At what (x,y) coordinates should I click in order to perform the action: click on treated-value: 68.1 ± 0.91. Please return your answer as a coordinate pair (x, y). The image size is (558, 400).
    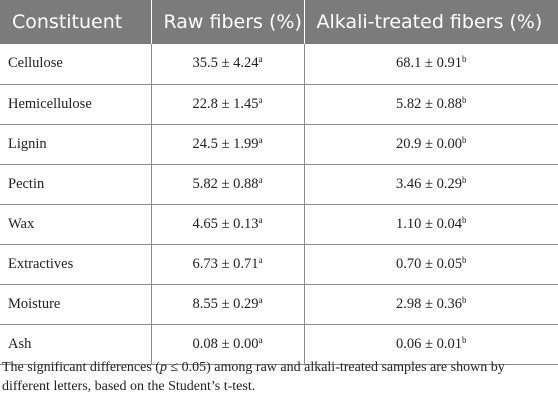
    Looking at the image, I should click on (429, 63).